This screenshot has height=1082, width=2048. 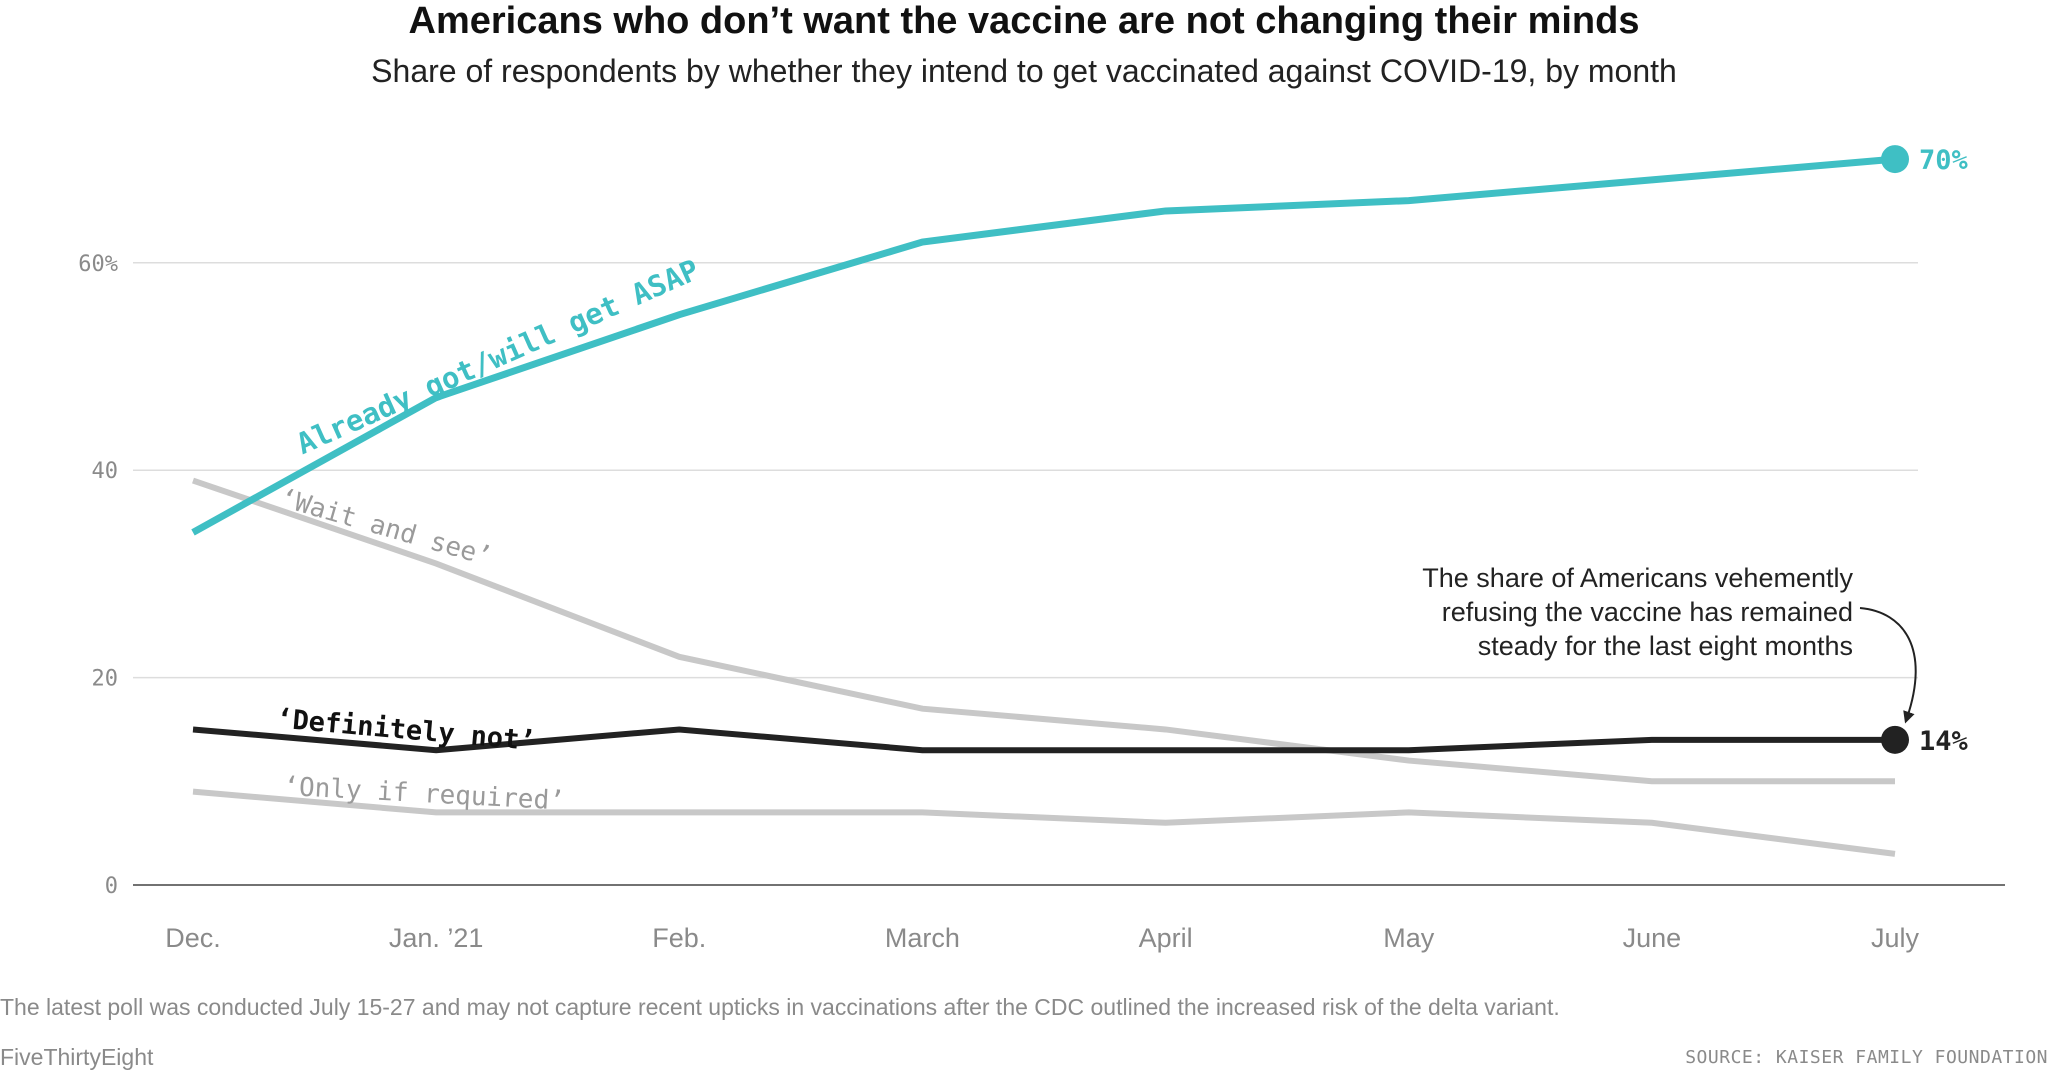 I want to click on x-tick-label: May, so click(x=1409, y=938).